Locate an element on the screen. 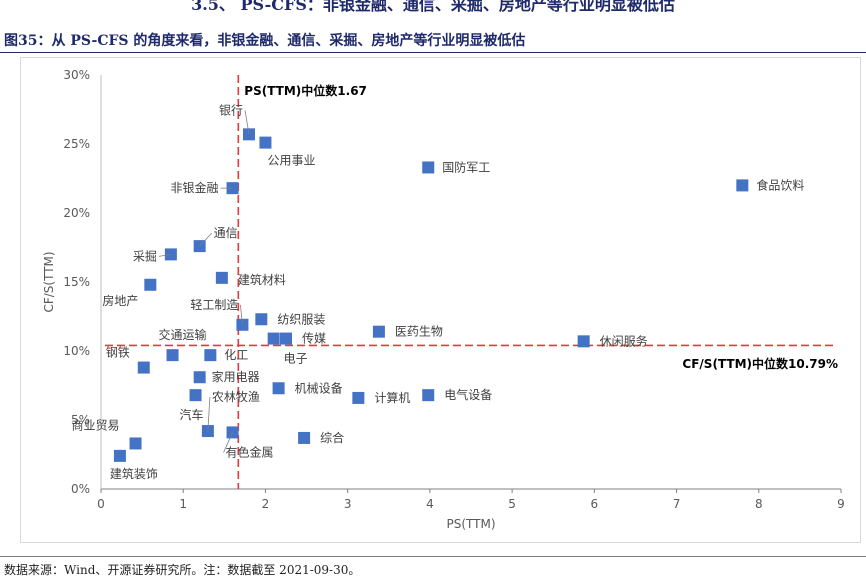 The width and height of the screenshot is (866, 582). y-tick-label: 10% is located at coordinates (76, 351).